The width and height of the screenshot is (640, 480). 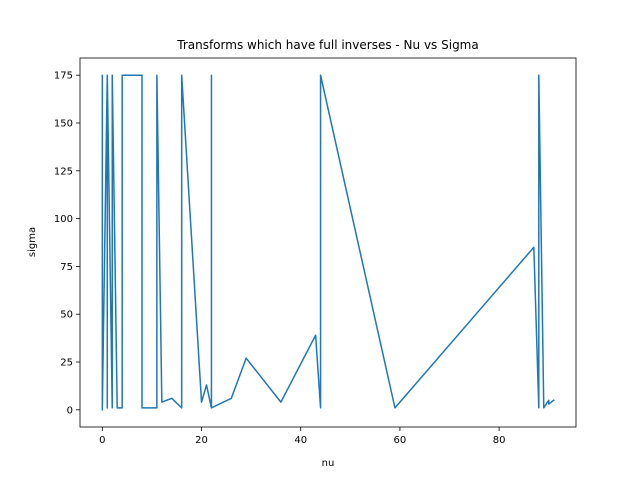 I want to click on y-tick-label: 75, so click(x=66, y=267).